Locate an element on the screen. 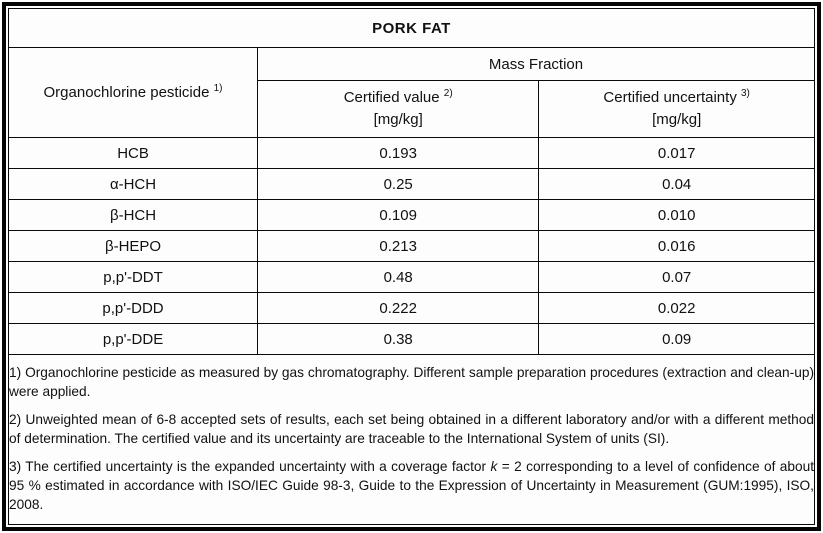  table-row: p,p'-DDD 0.222 0.022 is located at coordinates (411, 308).